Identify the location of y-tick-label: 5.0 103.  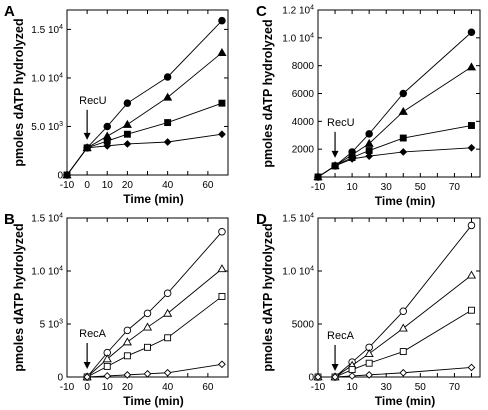
(47, 127).